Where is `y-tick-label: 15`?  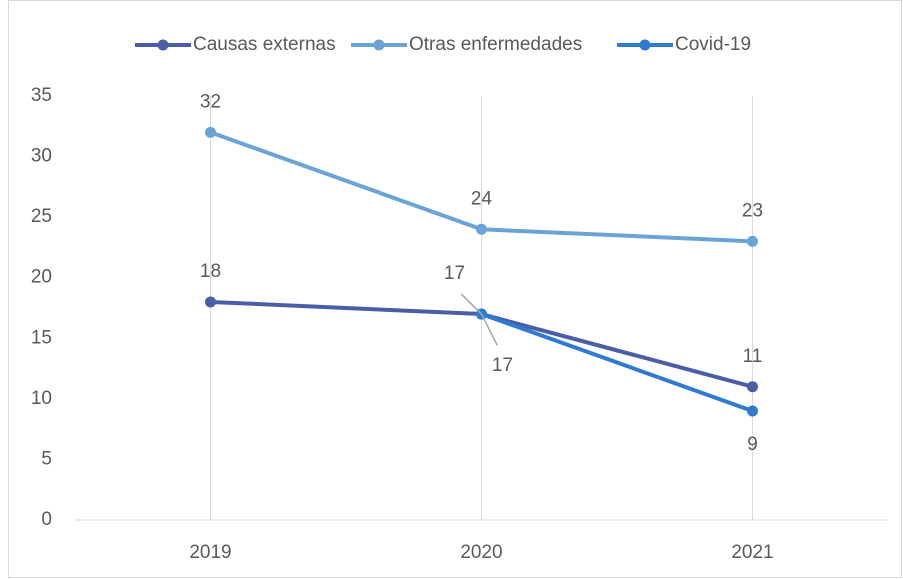
y-tick-label: 15 is located at coordinates (41, 337).